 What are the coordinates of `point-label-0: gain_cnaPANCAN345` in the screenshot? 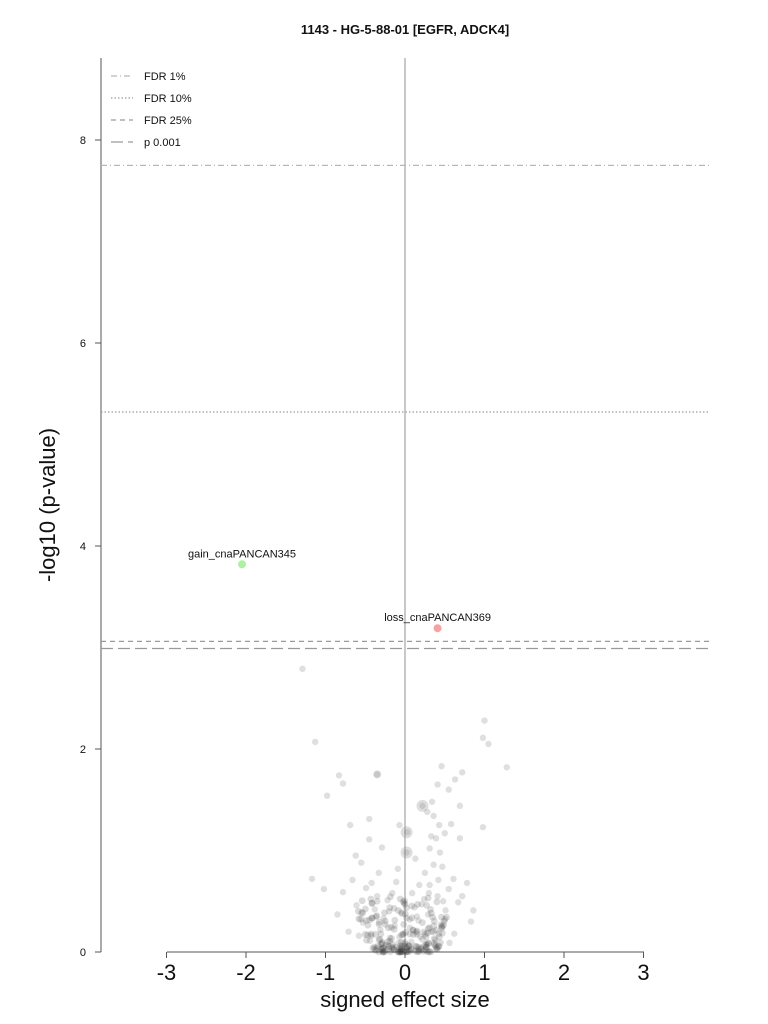 It's located at (242, 554).